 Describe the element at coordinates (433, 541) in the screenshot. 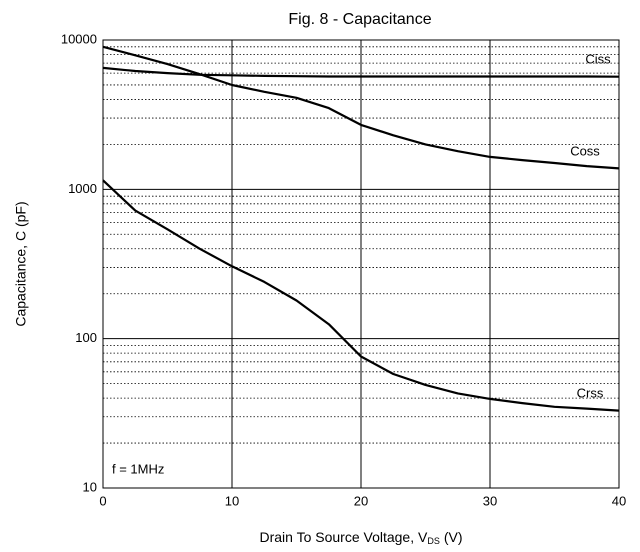

I see `x-axis-label-sub: DS` at that location.